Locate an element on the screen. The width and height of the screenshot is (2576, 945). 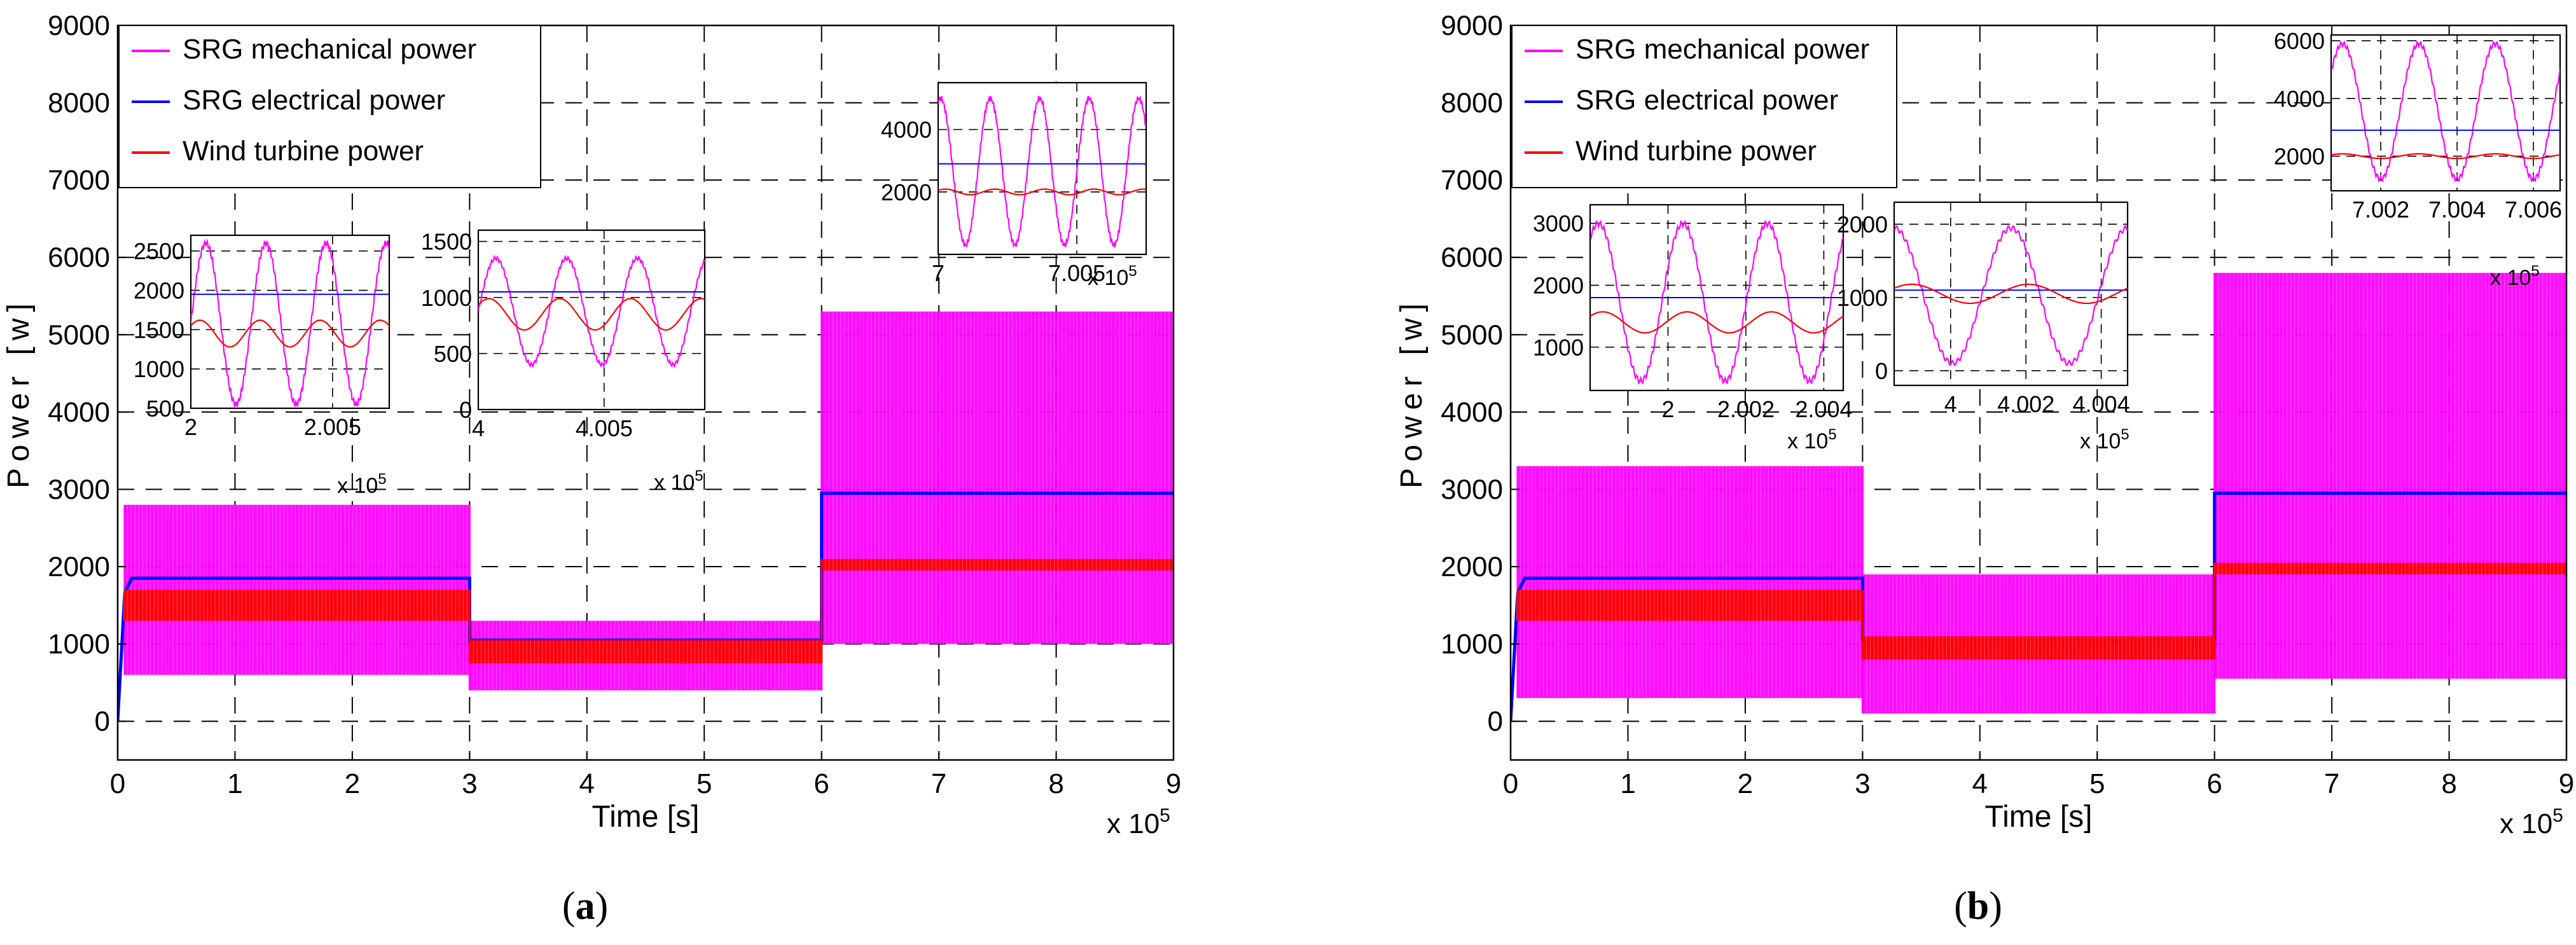
inset-ytick-label: 500 is located at coordinates (453, 354).